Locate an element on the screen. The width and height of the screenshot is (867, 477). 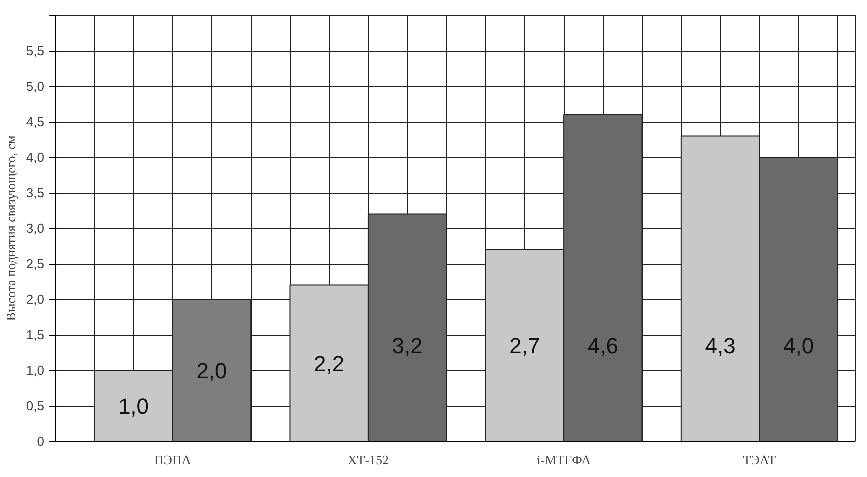
data-label: 2,7 is located at coordinates (525, 346).